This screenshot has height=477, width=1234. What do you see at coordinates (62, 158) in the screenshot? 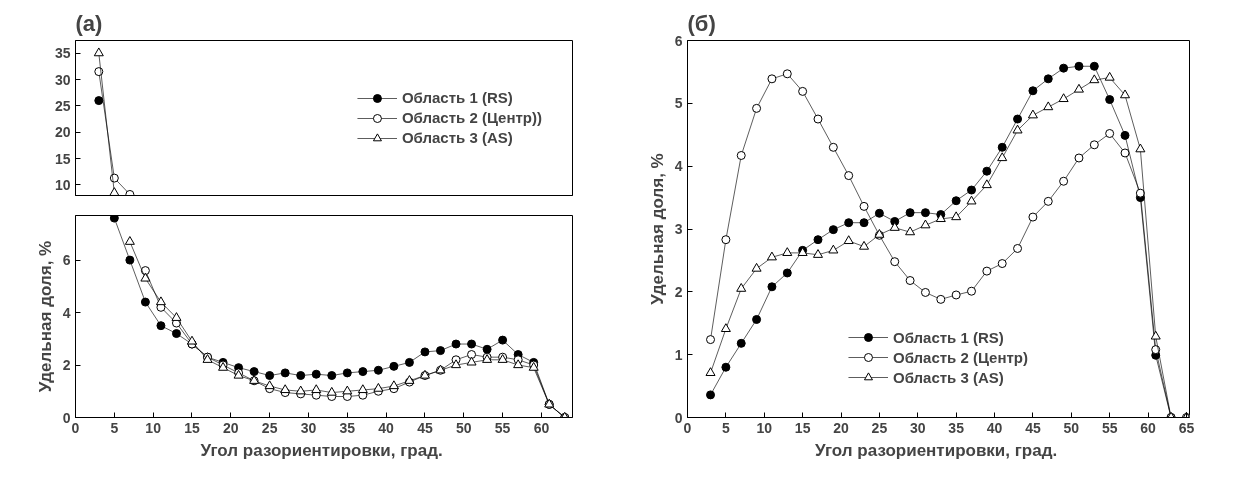
I see `y-tick-label: 15` at bounding box center [62, 158].